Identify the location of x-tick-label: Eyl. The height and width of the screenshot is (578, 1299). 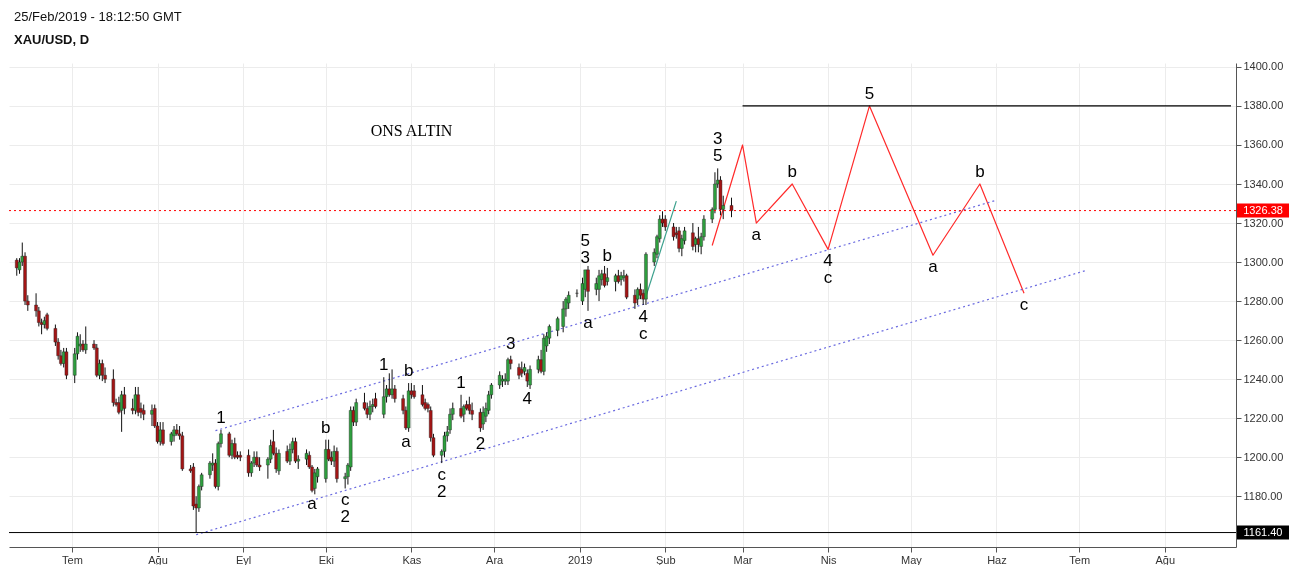
(243, 559).